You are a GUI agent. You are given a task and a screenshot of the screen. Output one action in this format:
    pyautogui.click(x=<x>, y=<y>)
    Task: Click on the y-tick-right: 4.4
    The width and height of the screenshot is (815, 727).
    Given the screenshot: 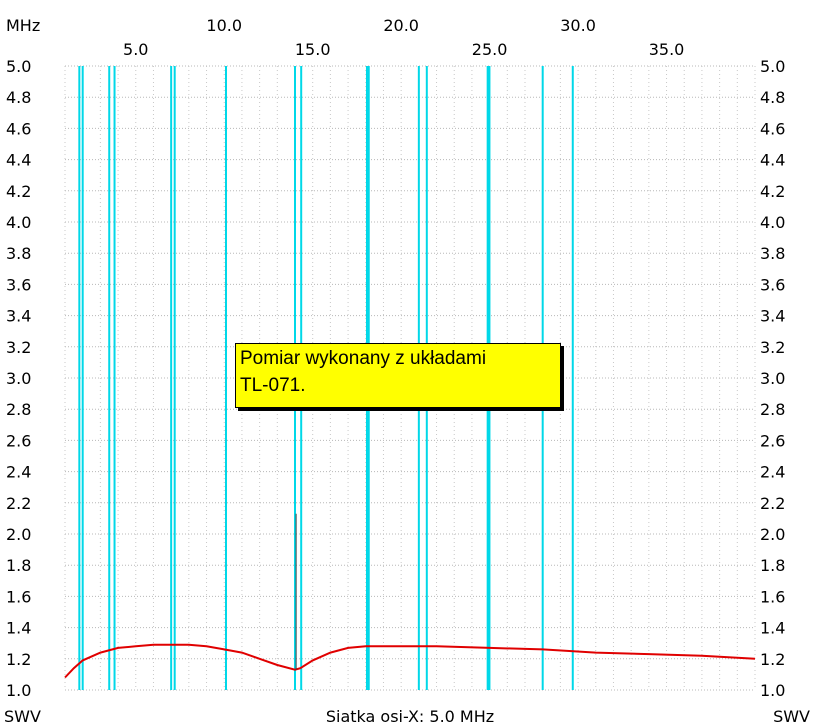 What is the action you would take?
    pyautogui.click(x=772, y=160)
    